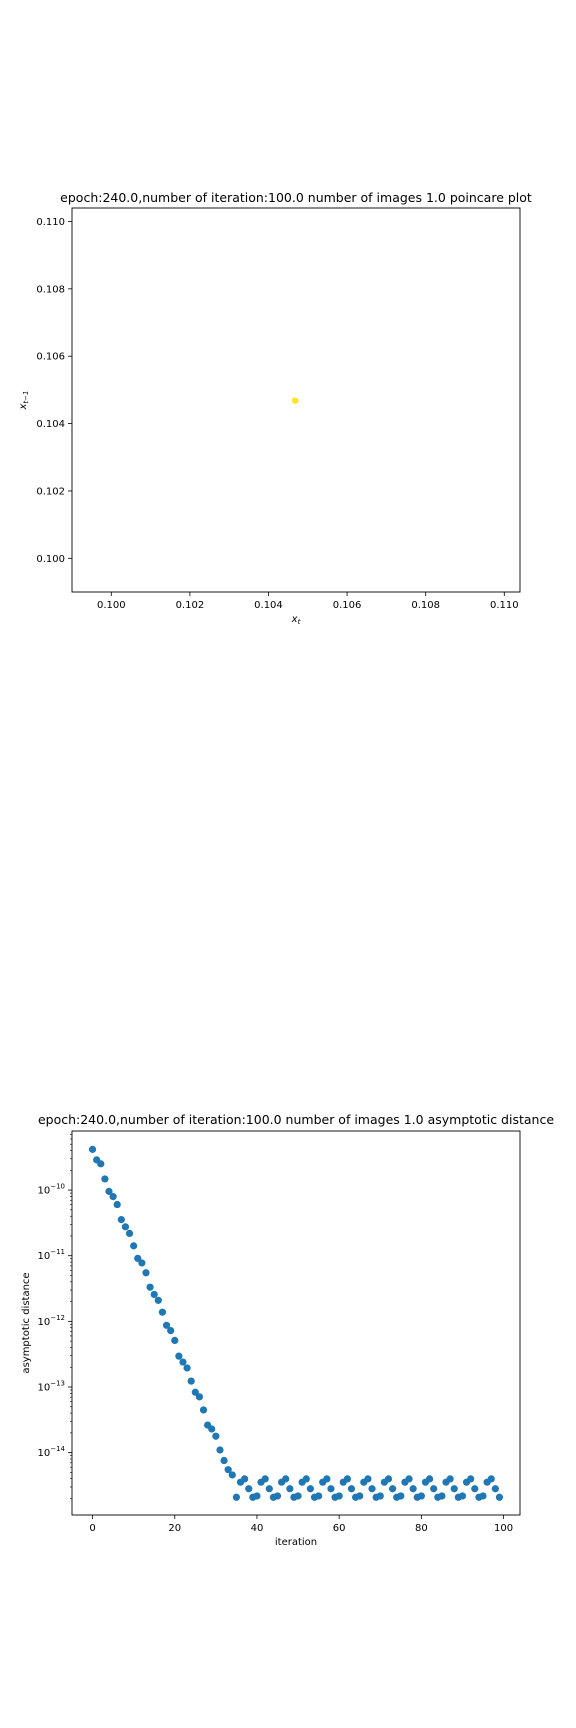 The image size is (576, 1728). I want to click on x-tick-label: 0.108, so click(425, 605).